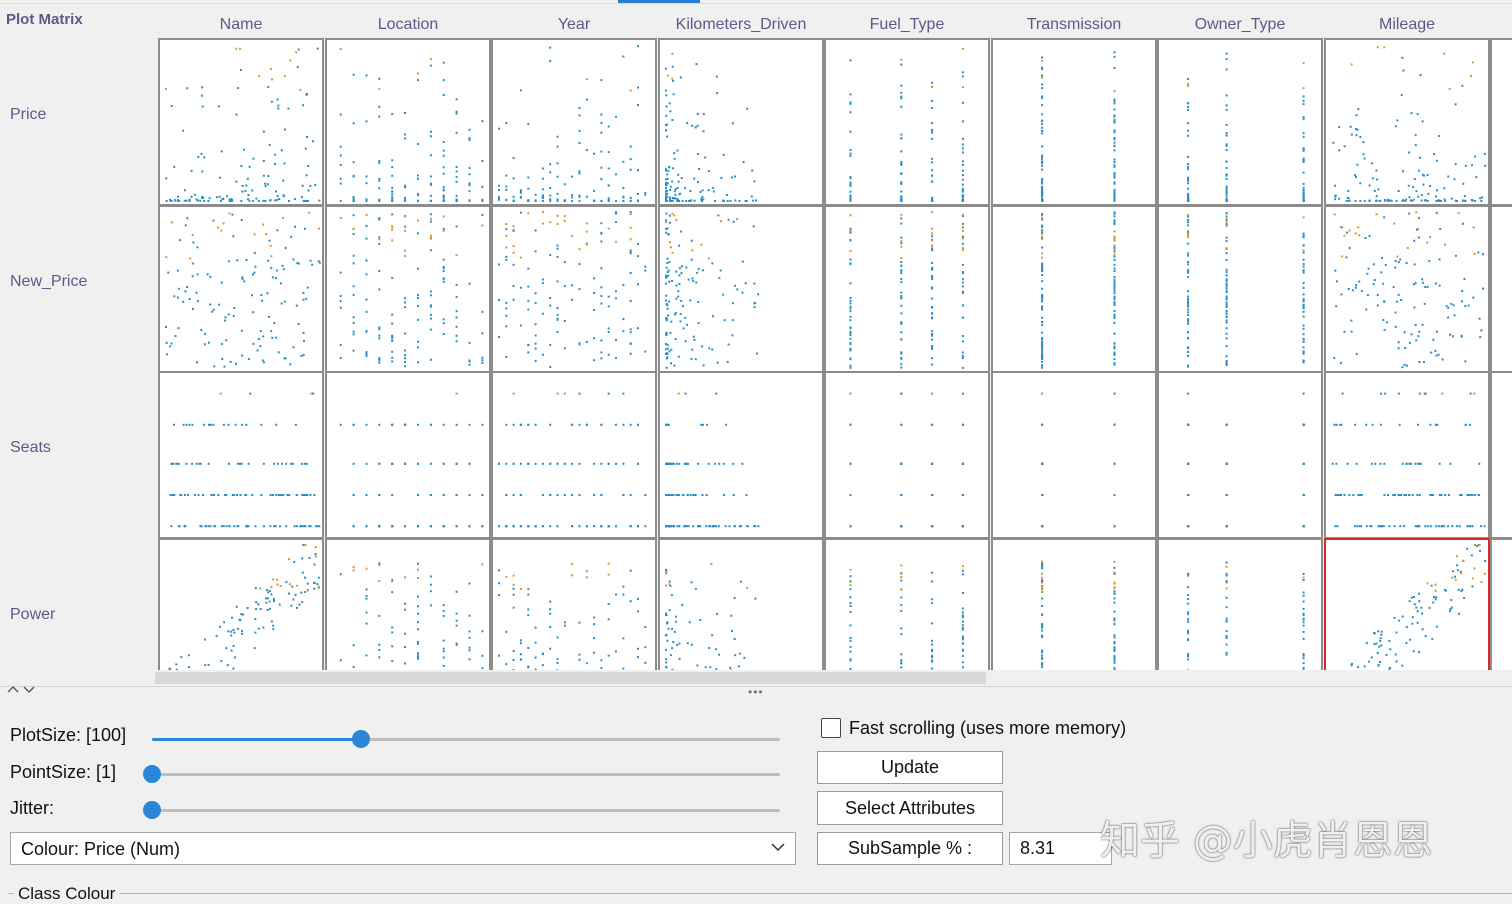 Image resolution: width=1512 pixels, height=904 pixels. I want to click on scatter-cell-power-transmission, so click(1074, 606).